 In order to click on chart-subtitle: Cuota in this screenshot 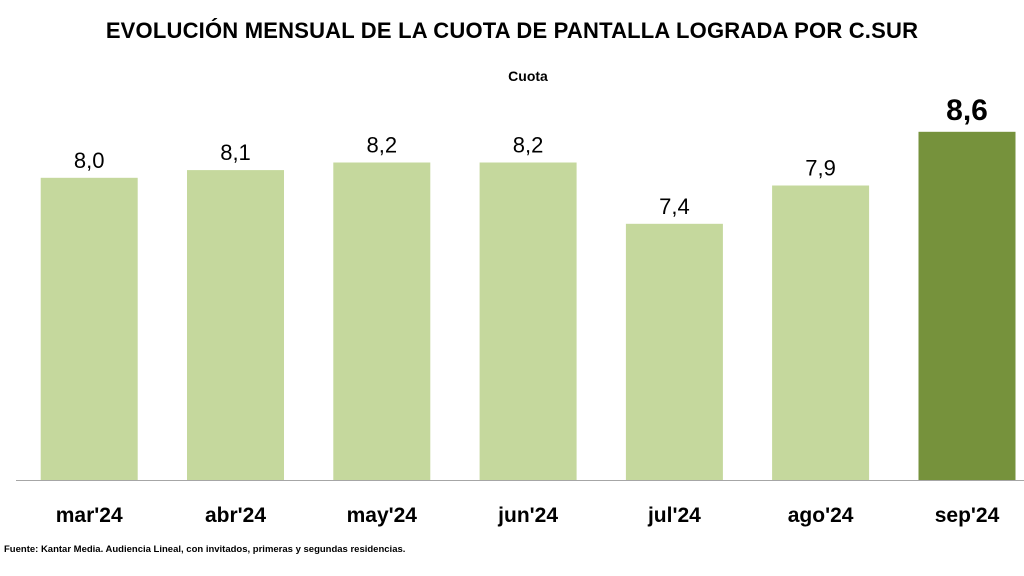, I will do `click(528, 76)`.